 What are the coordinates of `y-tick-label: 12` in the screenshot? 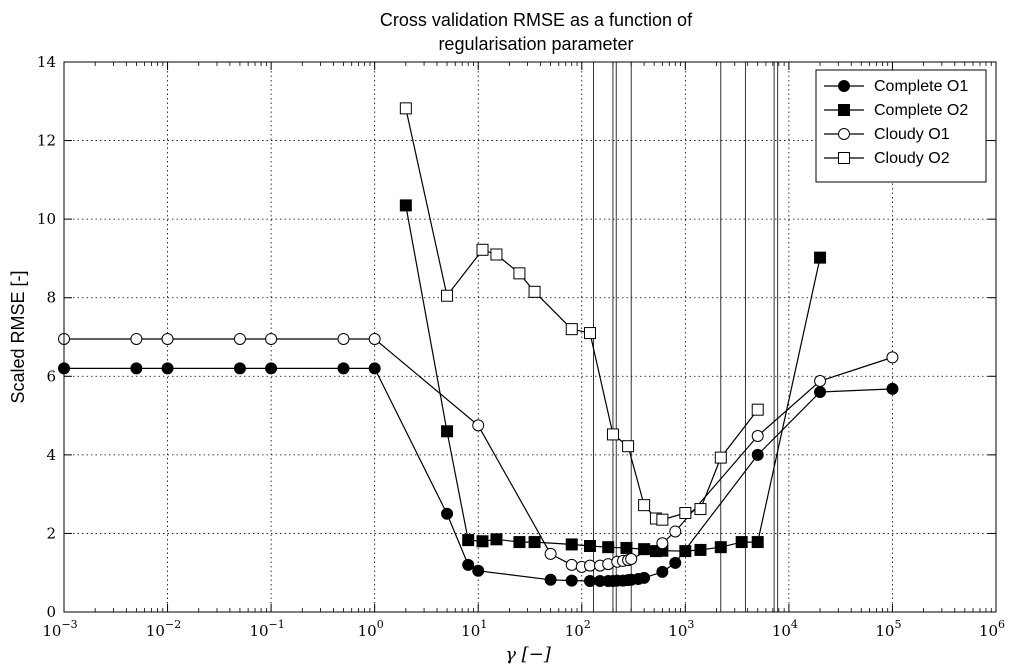 It's located at (46, 141).